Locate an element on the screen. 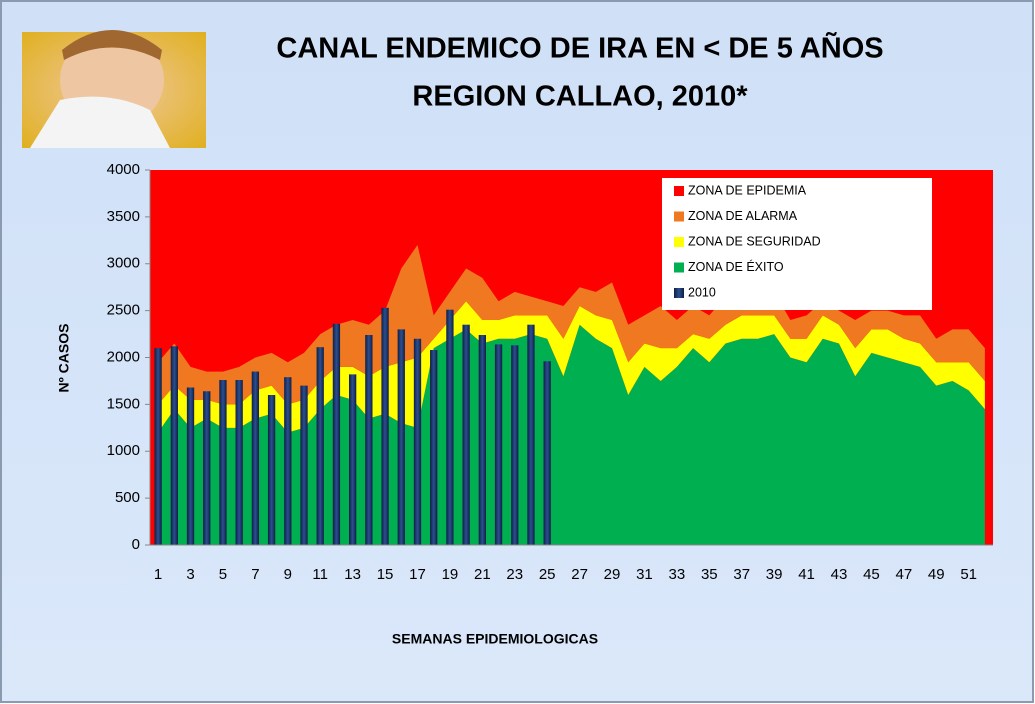  x-tick-label: 23 is located at coordinates (514, 574).